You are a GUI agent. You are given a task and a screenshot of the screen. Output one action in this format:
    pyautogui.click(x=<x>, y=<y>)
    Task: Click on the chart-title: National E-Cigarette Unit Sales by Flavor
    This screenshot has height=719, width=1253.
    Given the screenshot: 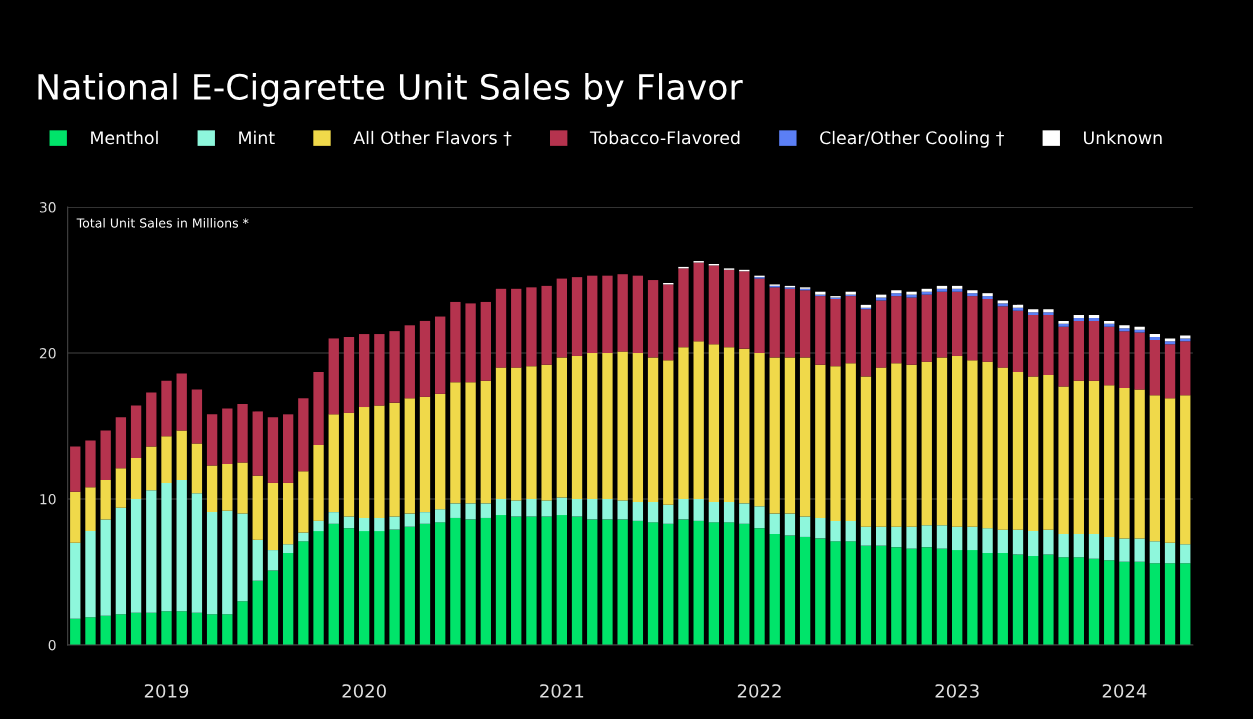 What is the action you would take?
    pyautogui.click(x=390, y=90)
    